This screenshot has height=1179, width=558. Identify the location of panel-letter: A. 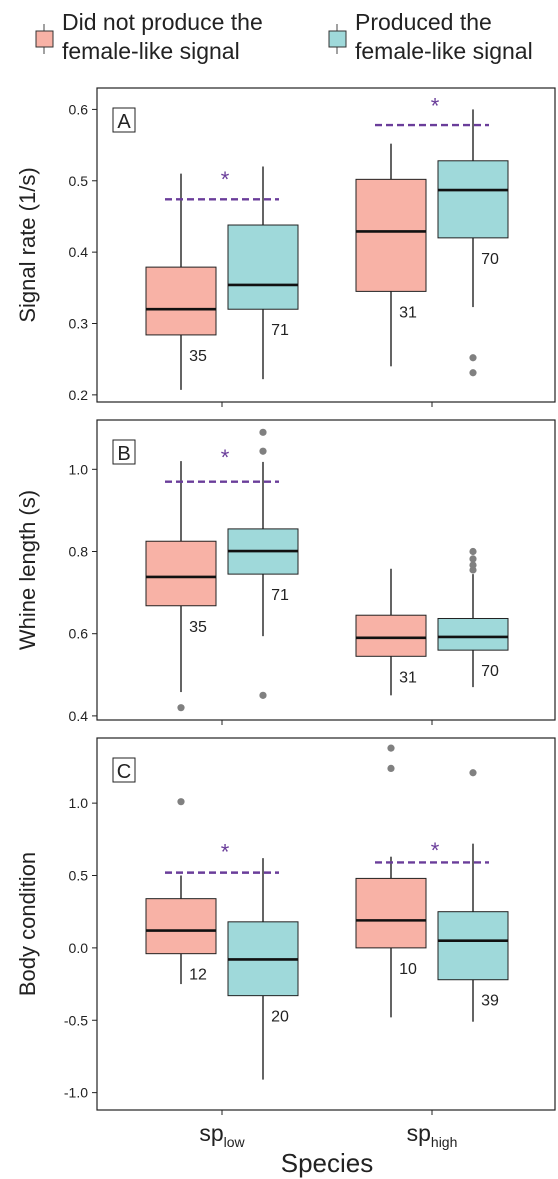
(124, 122).